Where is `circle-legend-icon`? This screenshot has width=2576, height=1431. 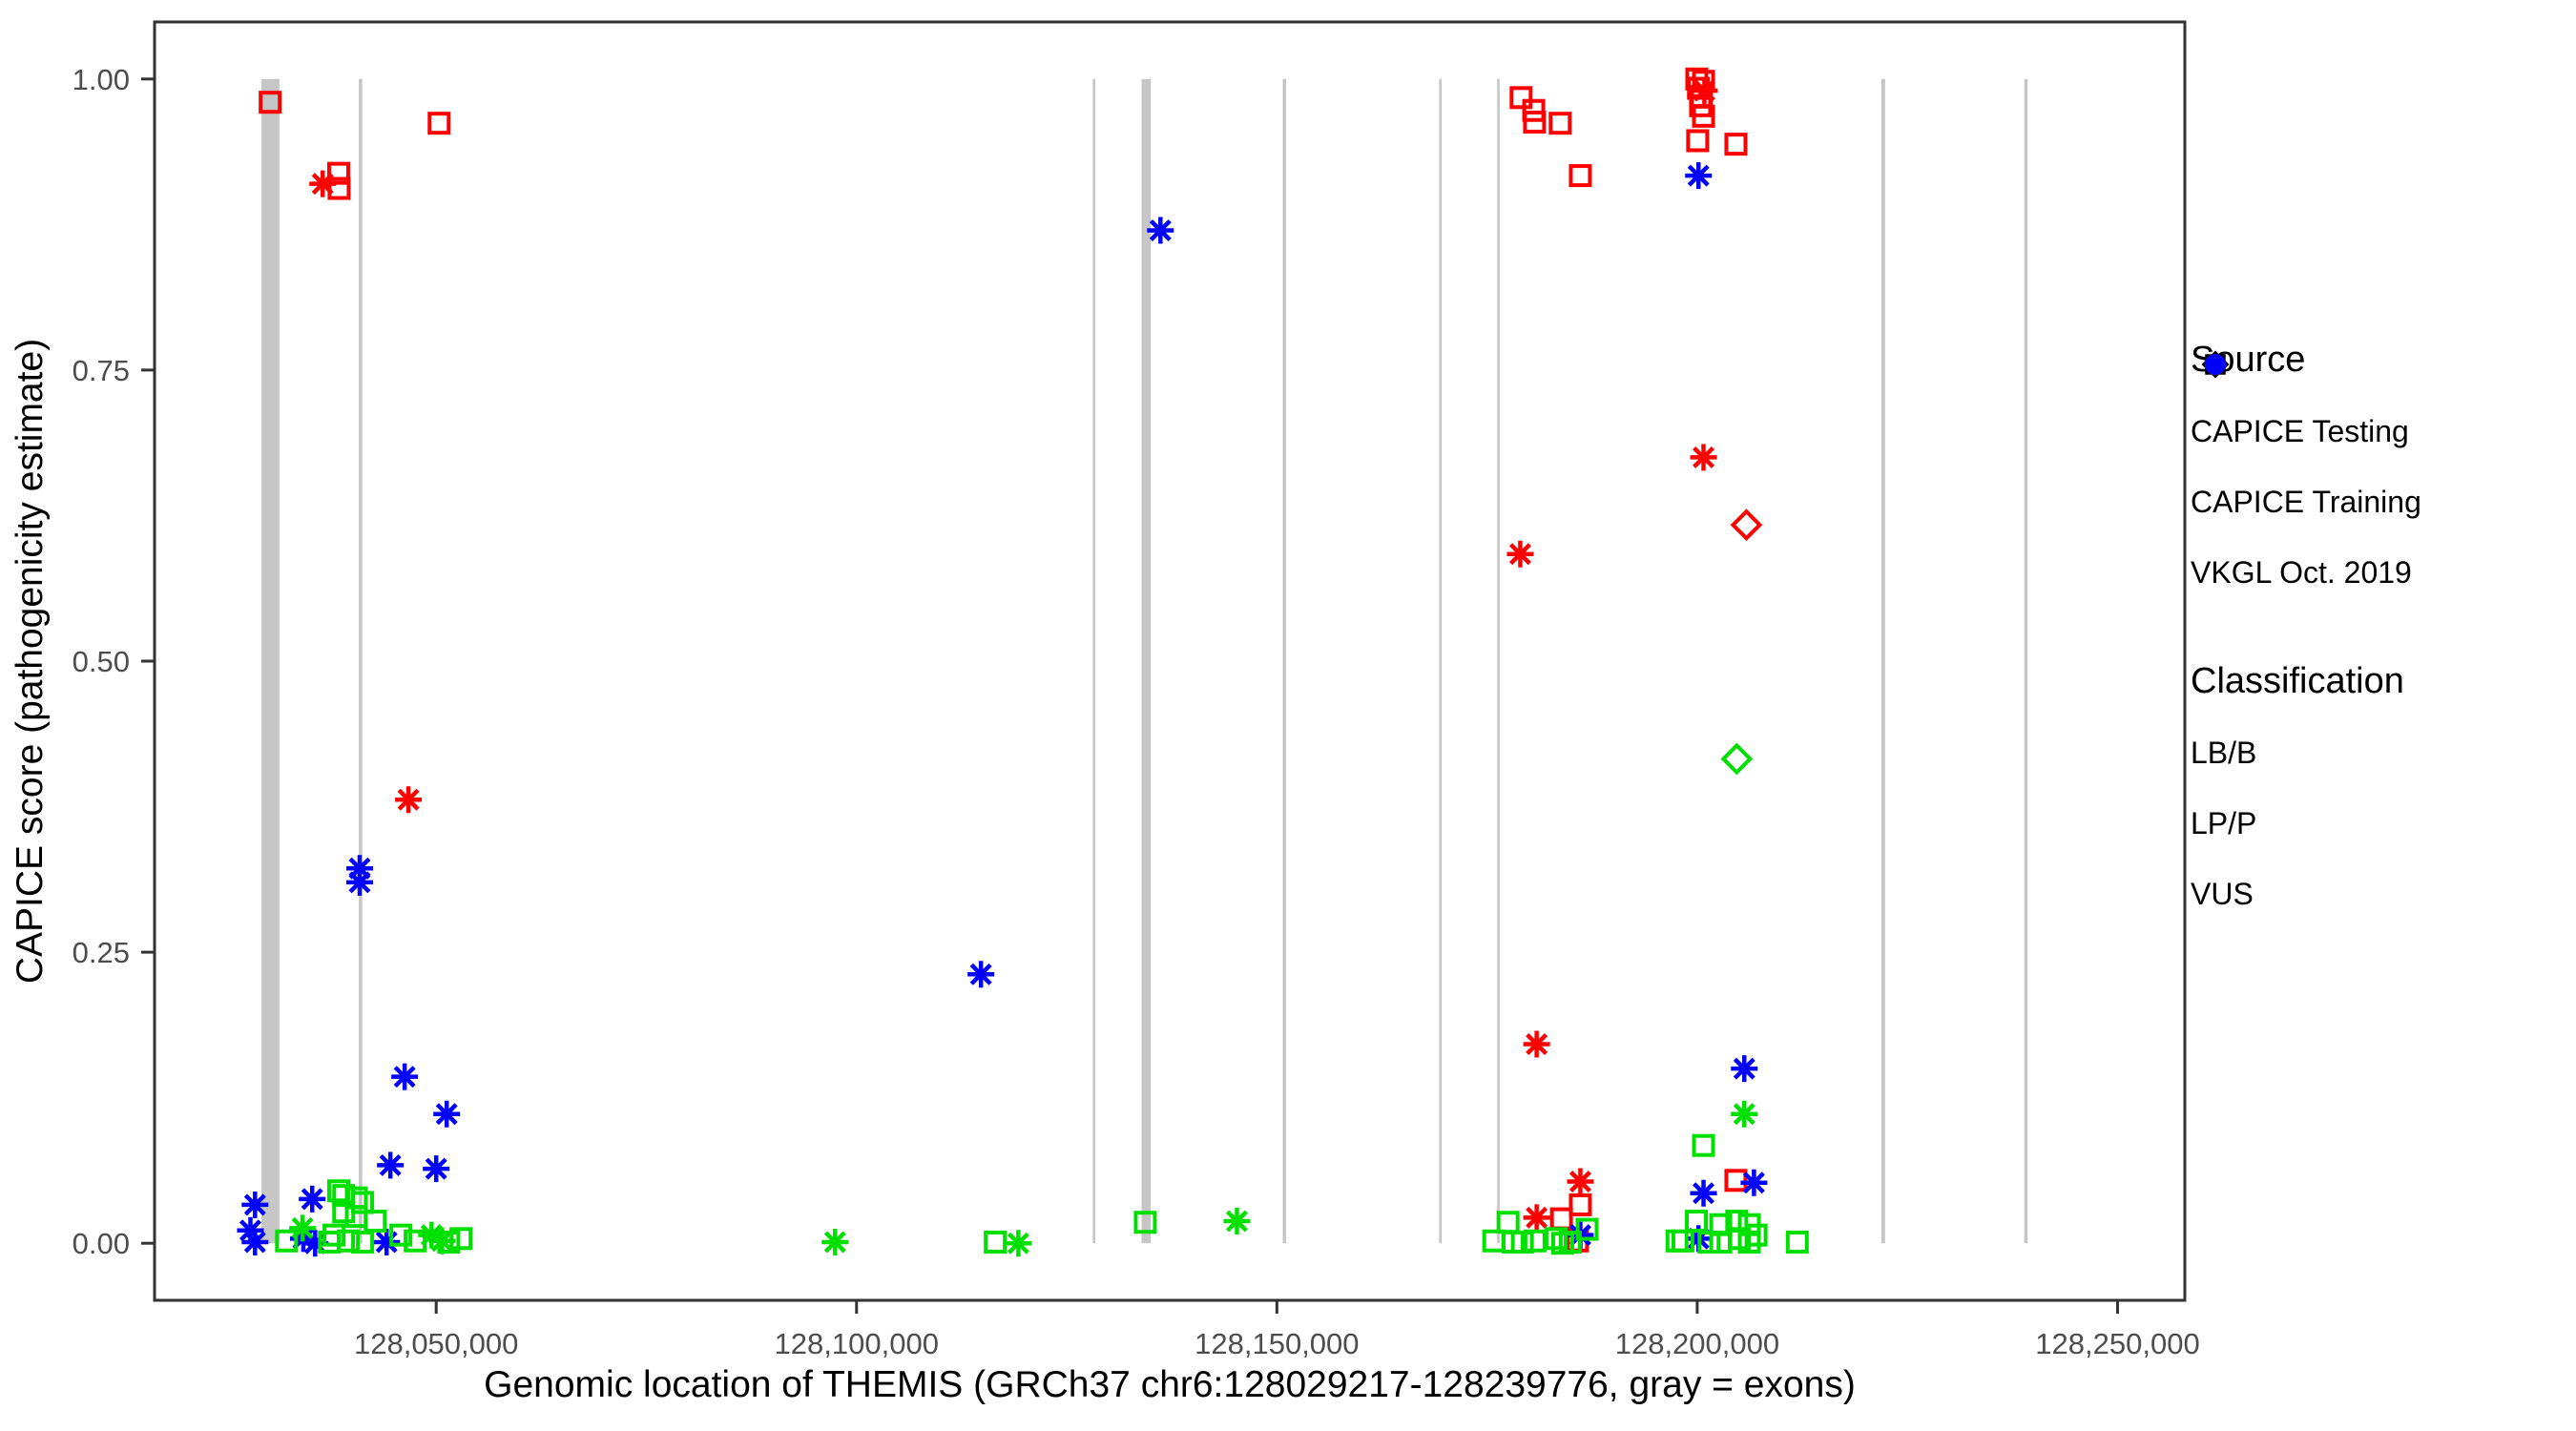
circle-legend-icon is located at coordinates (2215, 364).